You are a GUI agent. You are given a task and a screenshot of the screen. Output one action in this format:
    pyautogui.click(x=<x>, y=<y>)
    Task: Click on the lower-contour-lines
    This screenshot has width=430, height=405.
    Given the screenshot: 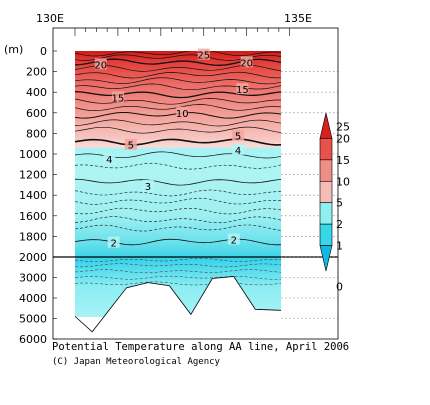 What is the action you would take?
    pyautogui.click(x=178, y=272)
    